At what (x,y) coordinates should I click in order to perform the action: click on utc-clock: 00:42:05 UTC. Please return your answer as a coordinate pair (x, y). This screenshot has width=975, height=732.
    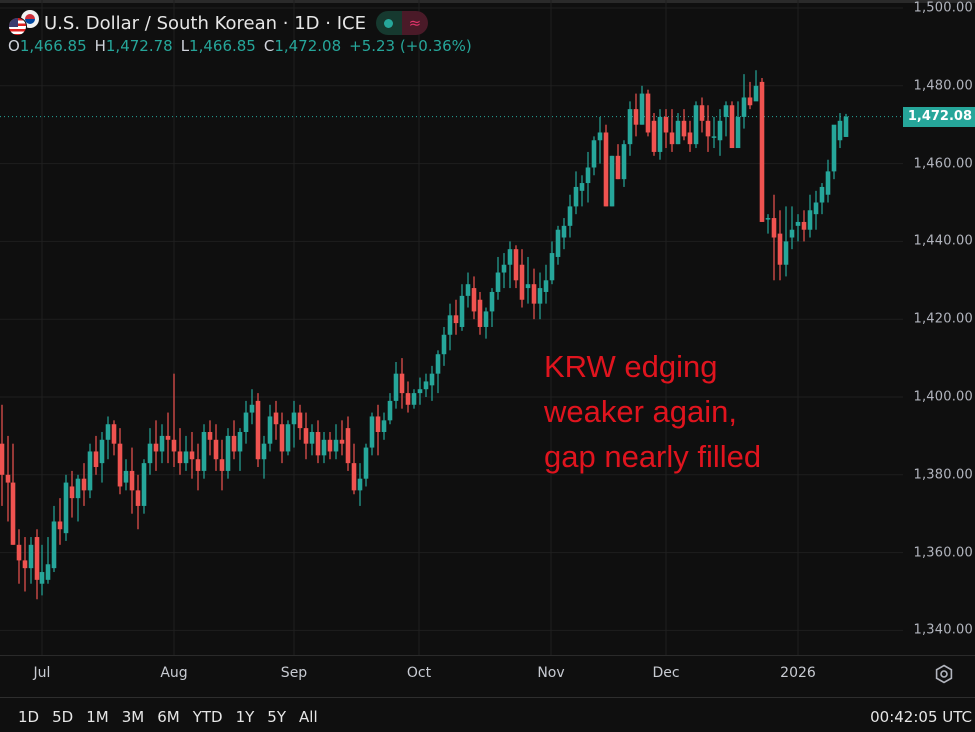
    Looking at the image, I should click on (921, 717).